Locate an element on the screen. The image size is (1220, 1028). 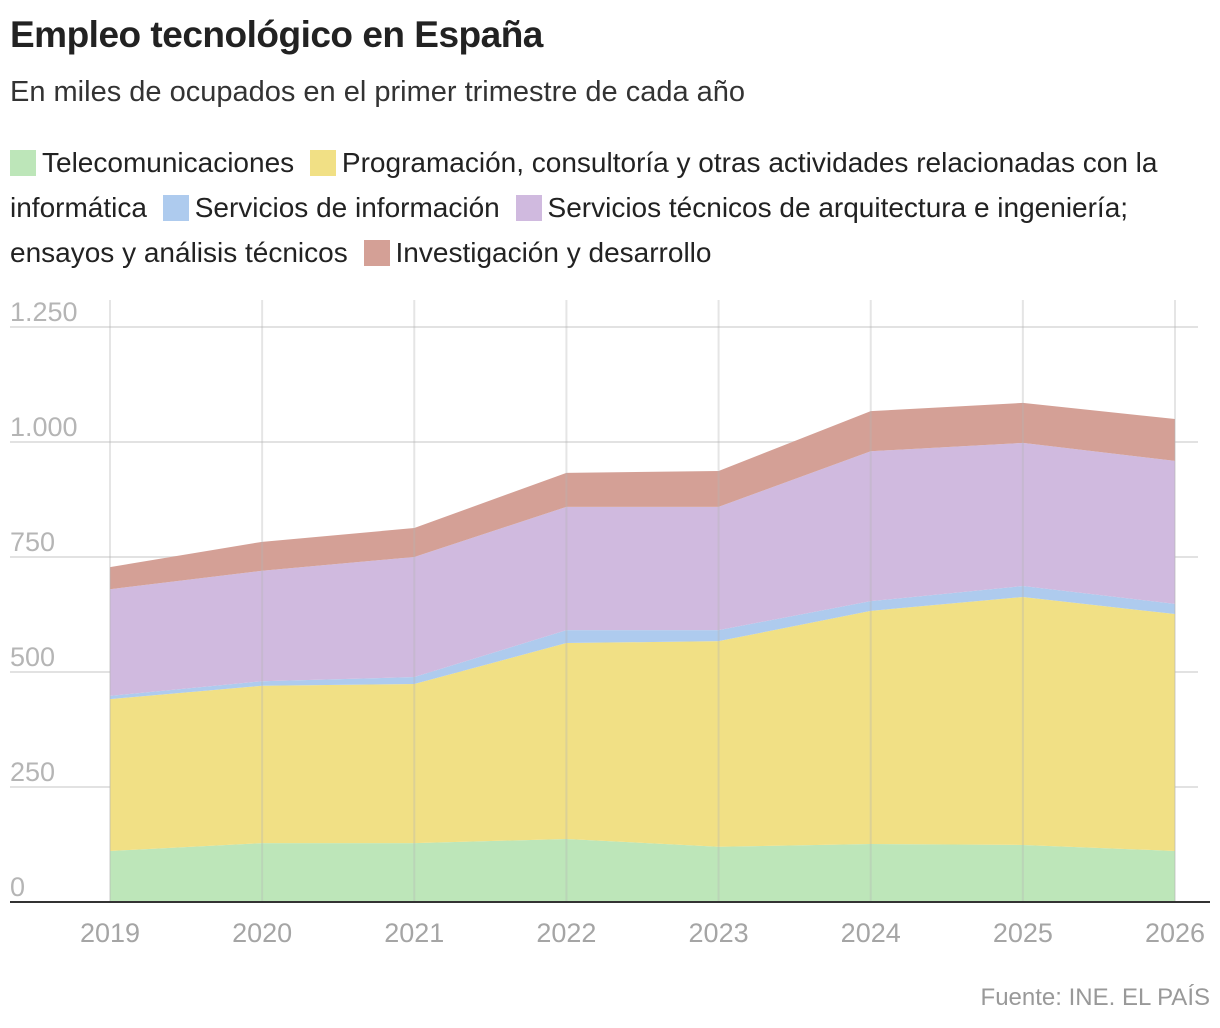
x-tick-label: 2026 is located at coordinates (1175, 933).